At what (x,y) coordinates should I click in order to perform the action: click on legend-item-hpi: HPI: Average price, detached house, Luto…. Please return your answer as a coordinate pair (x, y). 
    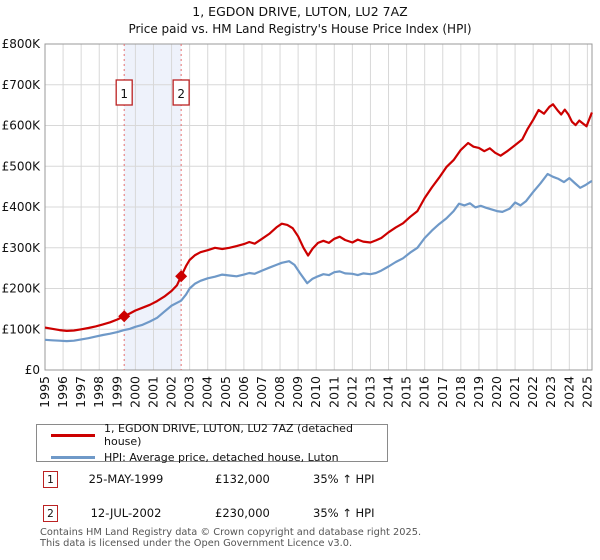
    Looking at the image, I should click on (212, 457).